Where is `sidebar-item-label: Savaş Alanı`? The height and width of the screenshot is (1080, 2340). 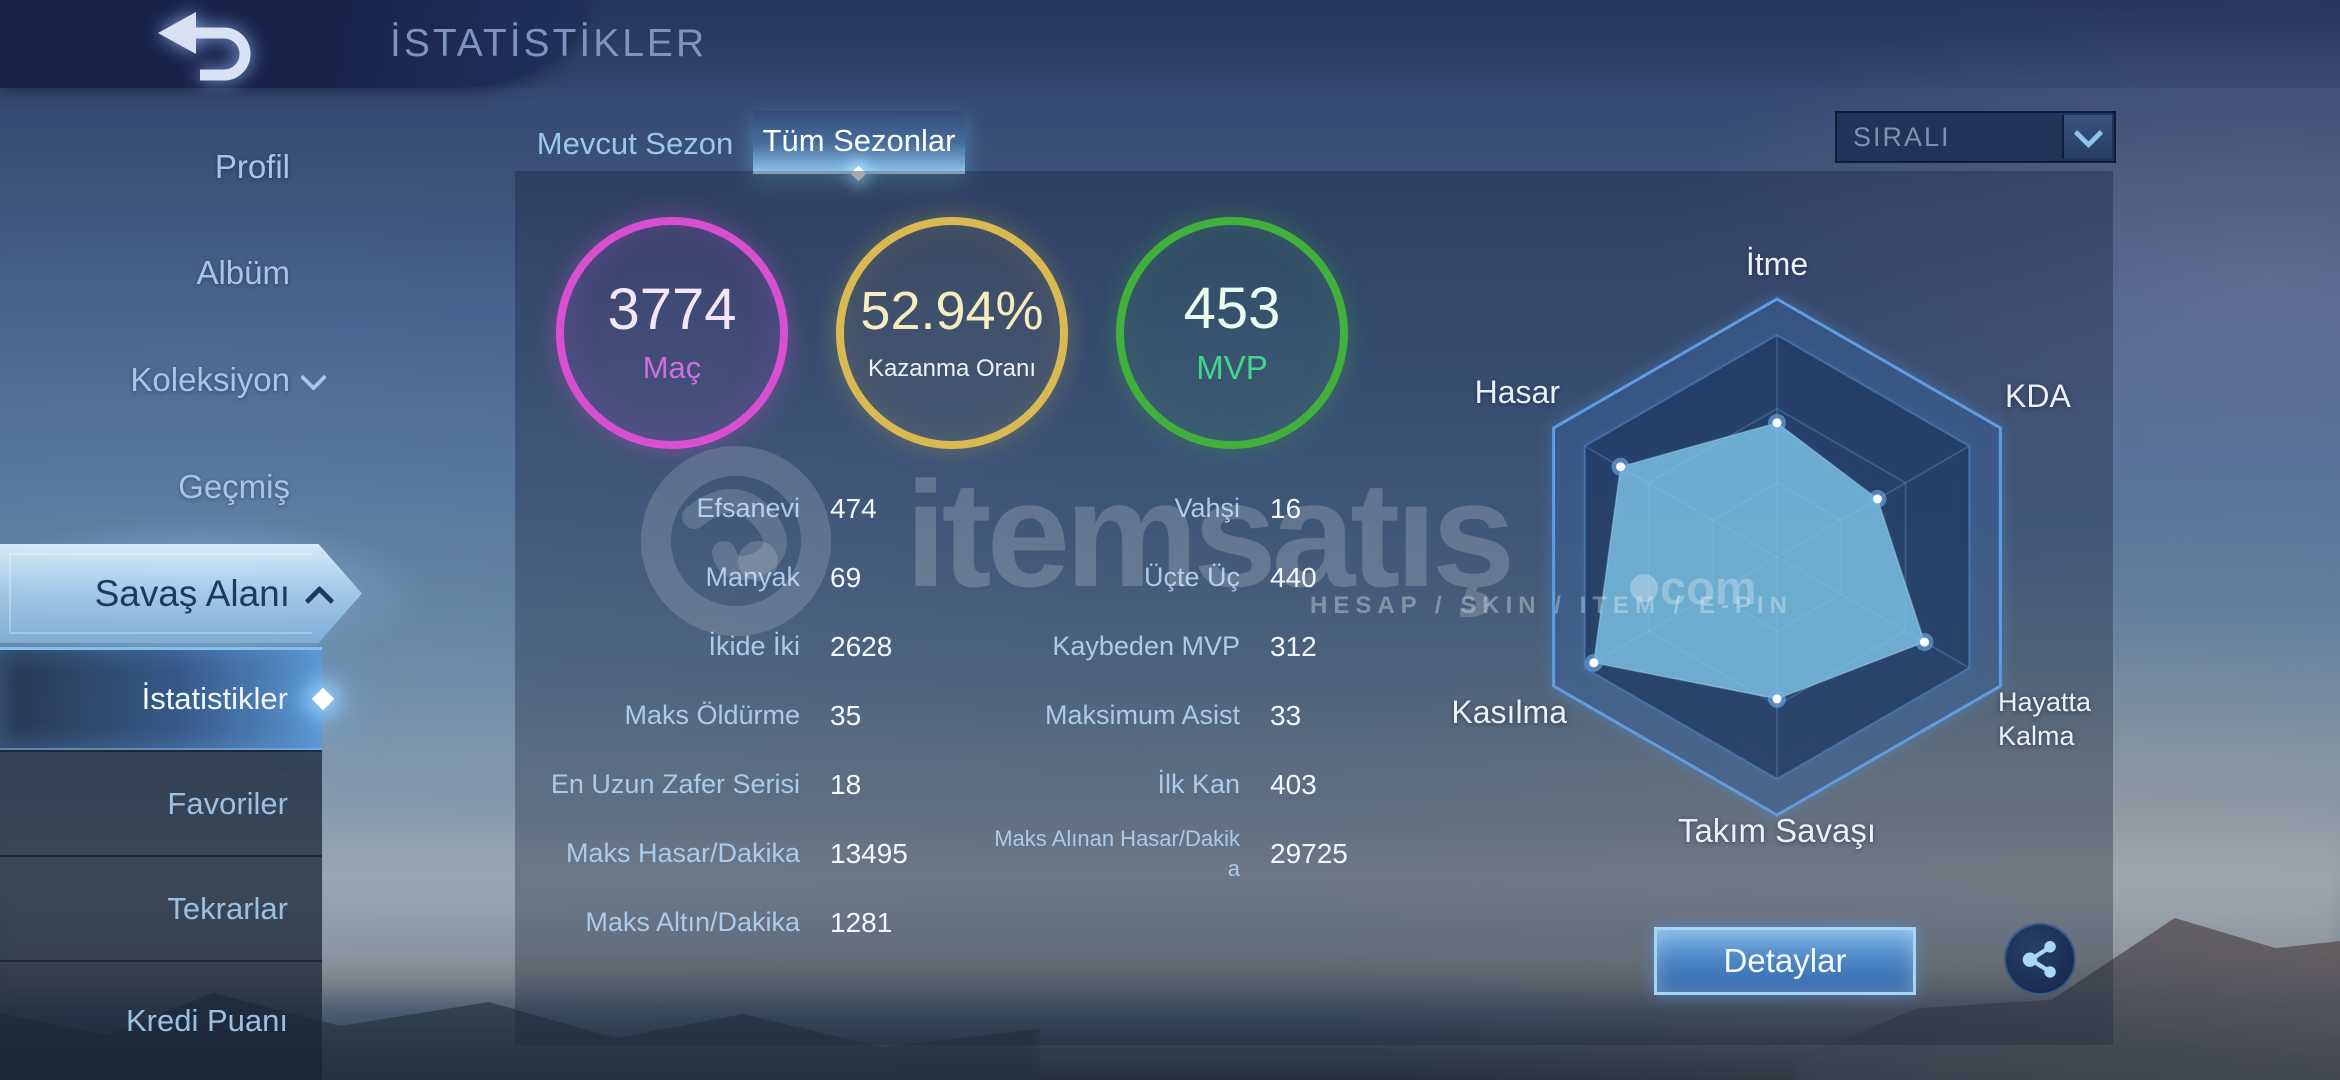 sidebar-item-label: Savaş Alanı is located at coordinates (192, 593).